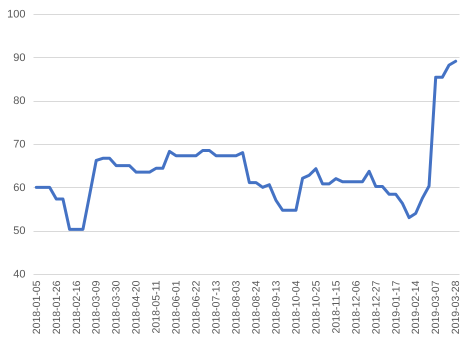 This screenshot has height=340, width=475. I want to click on y-tick-label: 100, so click(16, 14).